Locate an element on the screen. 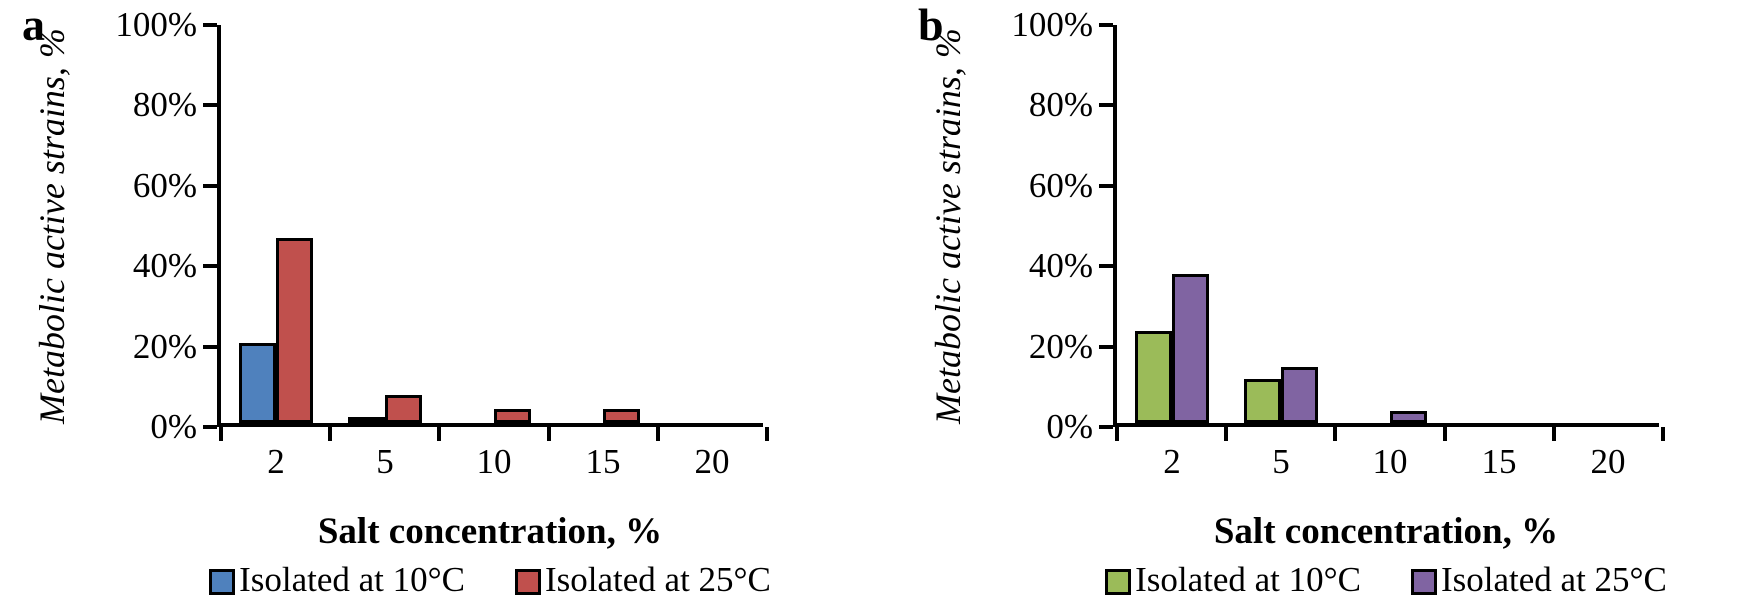 The height and width of the screenshot is (616, 1758). panel-a-label: a is located at coordinates (33, 25).